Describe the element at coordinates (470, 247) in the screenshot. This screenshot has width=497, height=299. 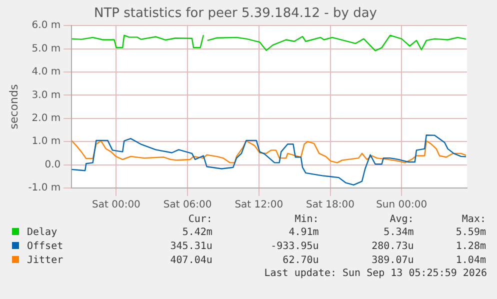
I see `text: 1.28m` at that location.